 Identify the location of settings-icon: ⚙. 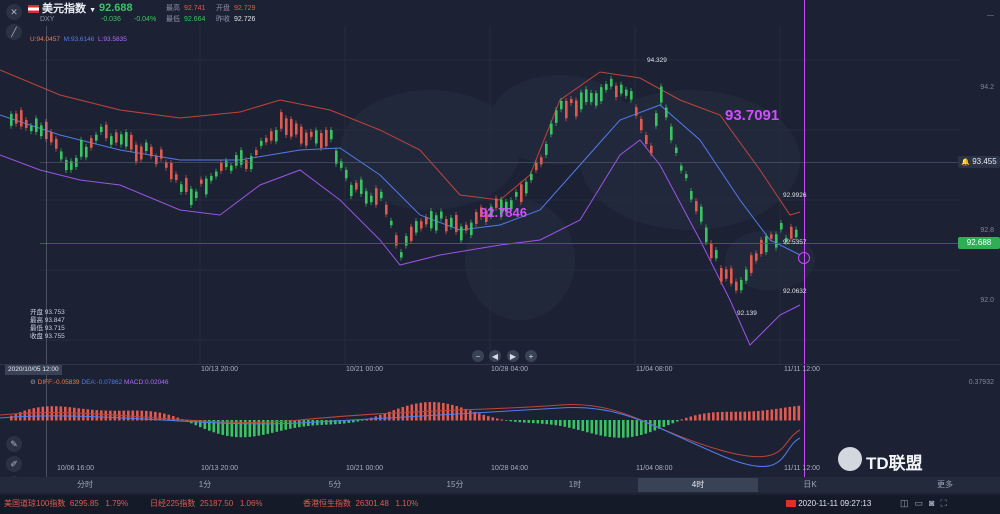
(33, 382).